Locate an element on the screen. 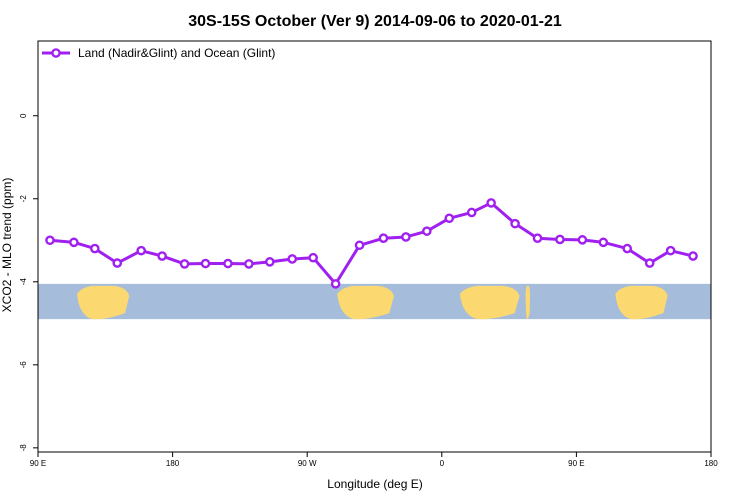  series-line is located at coordinates (371, 243).